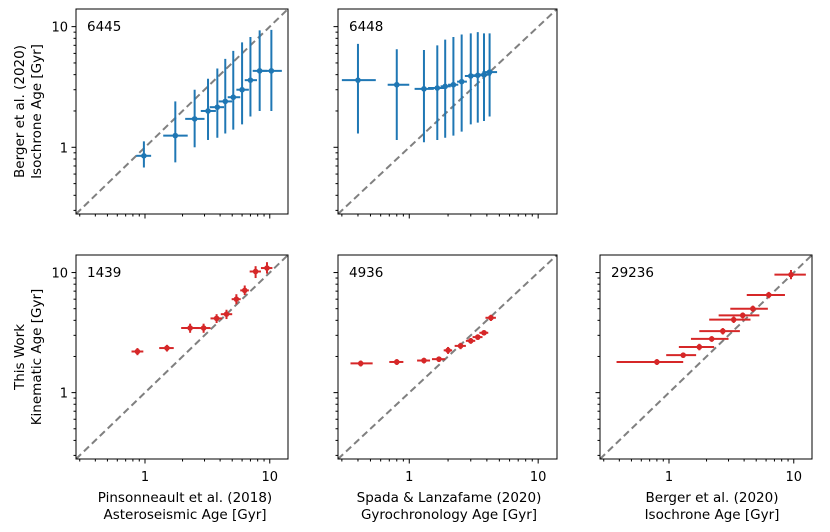  I want to click on panel-top-middle: 6448, so click(445, 113).